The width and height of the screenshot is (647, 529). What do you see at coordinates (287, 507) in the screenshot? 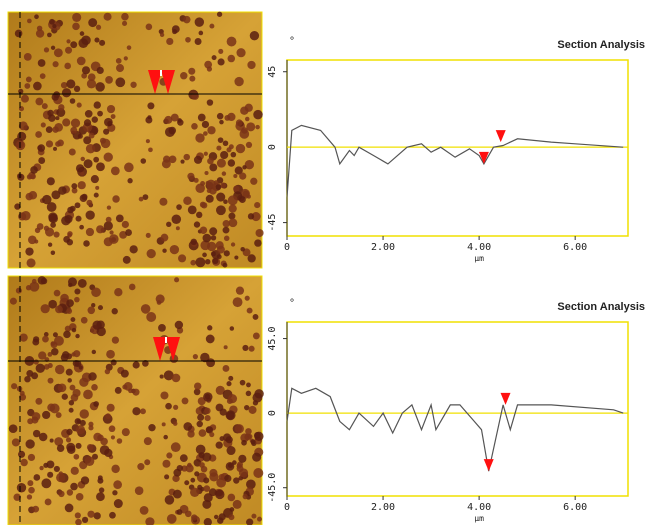
I see `x-tick-label: 0` at bounding box center [287, 507].